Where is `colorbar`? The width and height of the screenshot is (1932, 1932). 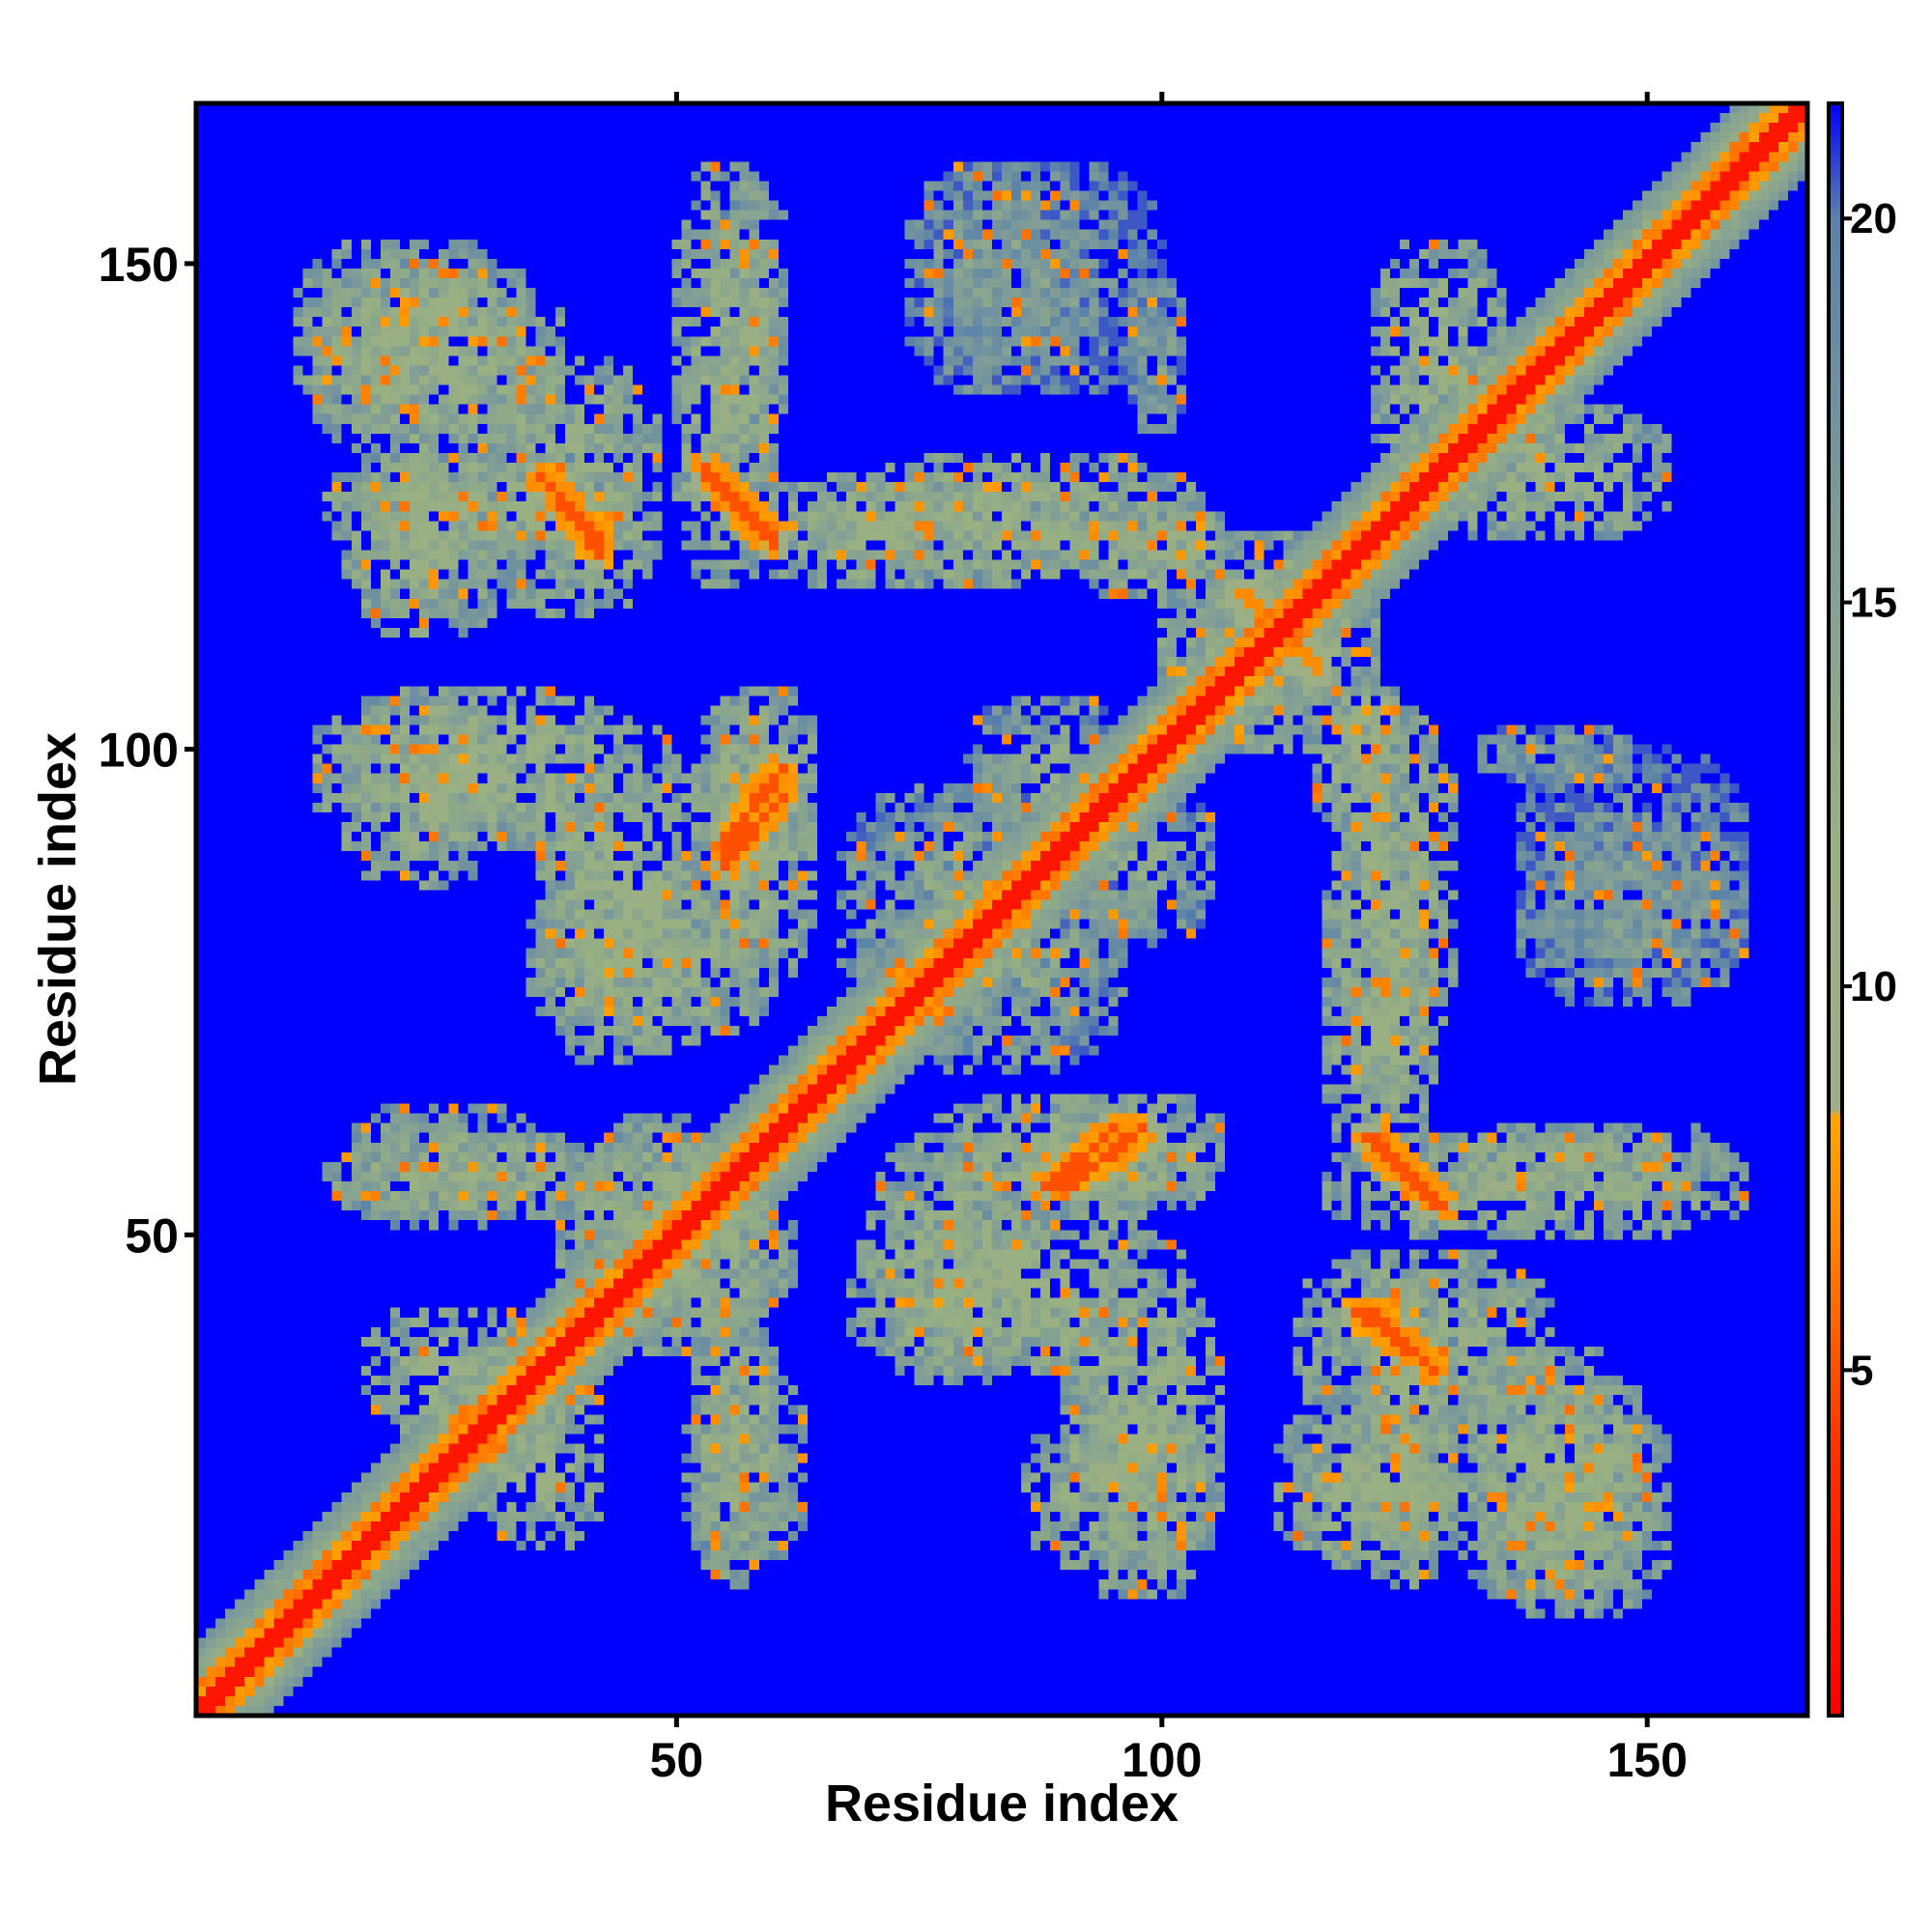
colorbar is located at coordinates (1835, 909).